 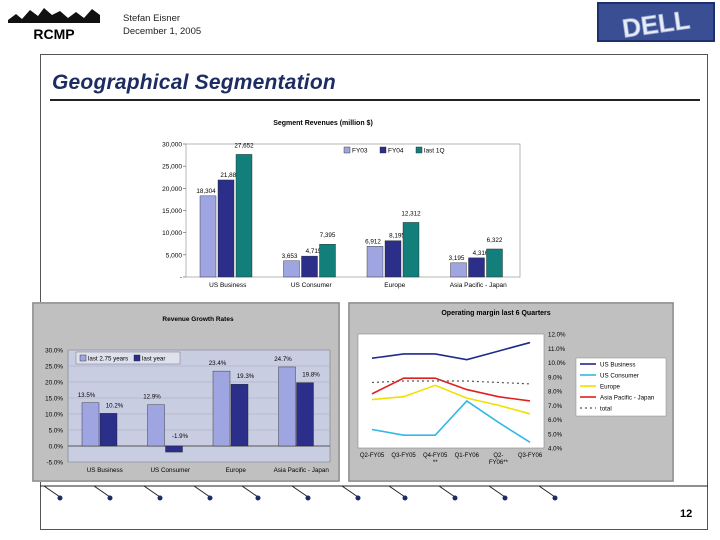 What do you see at coordinates (403, 456) in the screenshot?
I see `x-category-label: Q3-FY05` at bounding box center [403, 456].